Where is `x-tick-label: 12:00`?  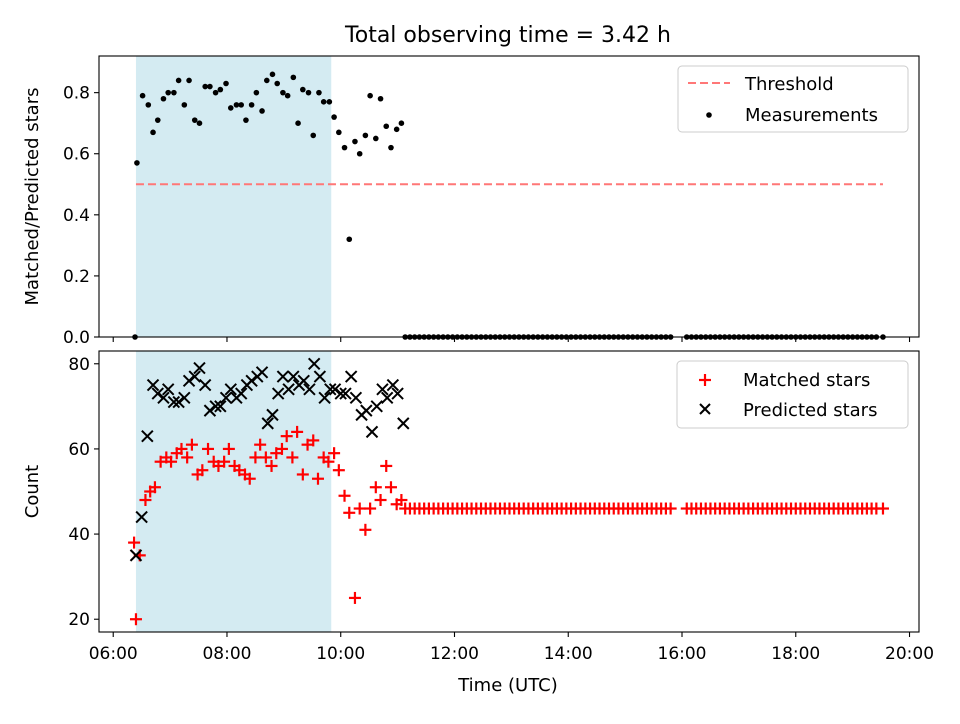
x-tick-label: 12:00 is located at coordinates (454, 654).